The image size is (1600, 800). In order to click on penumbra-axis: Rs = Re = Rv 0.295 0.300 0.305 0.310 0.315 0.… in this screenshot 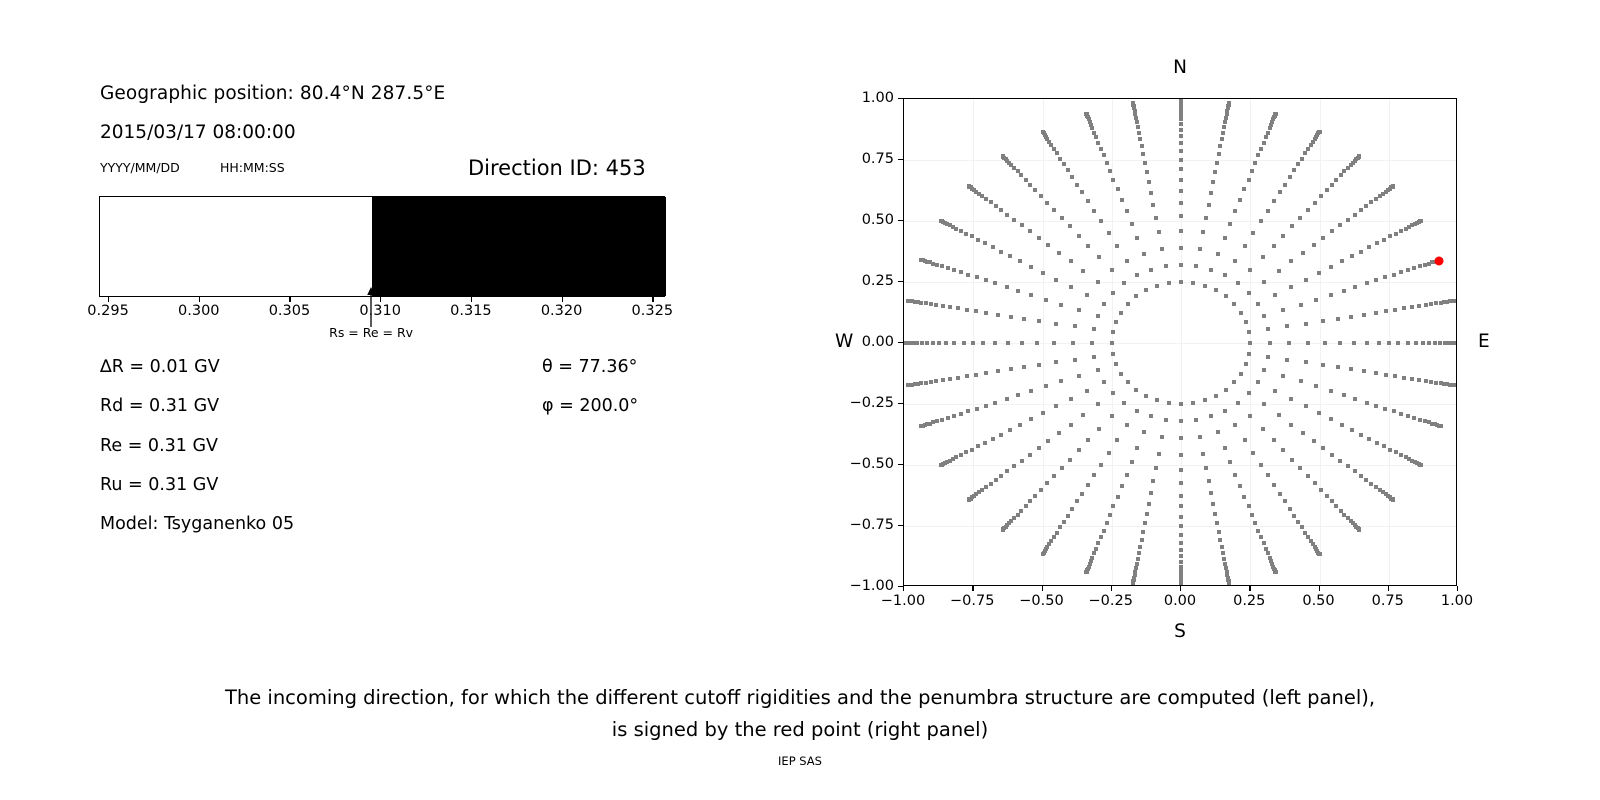, I will do `click(380, 315)`.